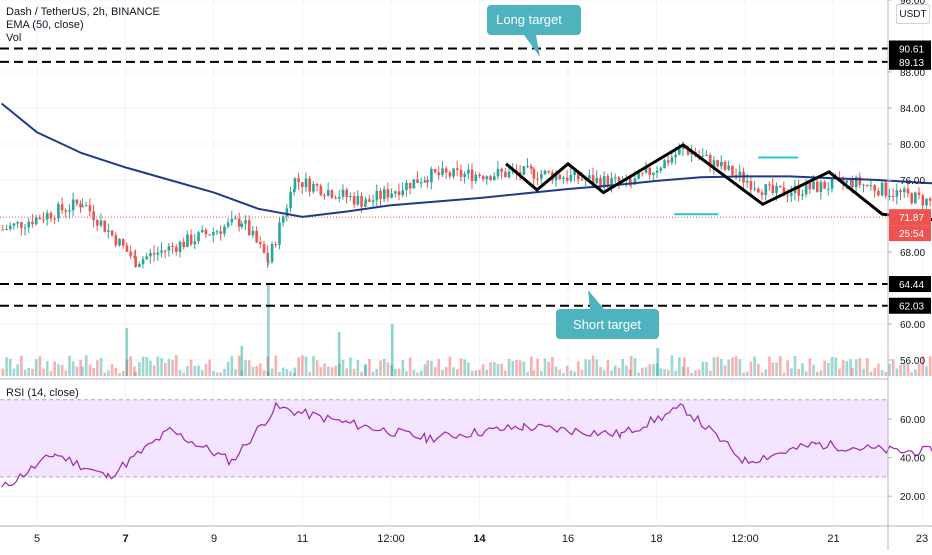 The height and width of the screenshot is (555, 932). I want to click on short-target-callout, so click(607, 324).